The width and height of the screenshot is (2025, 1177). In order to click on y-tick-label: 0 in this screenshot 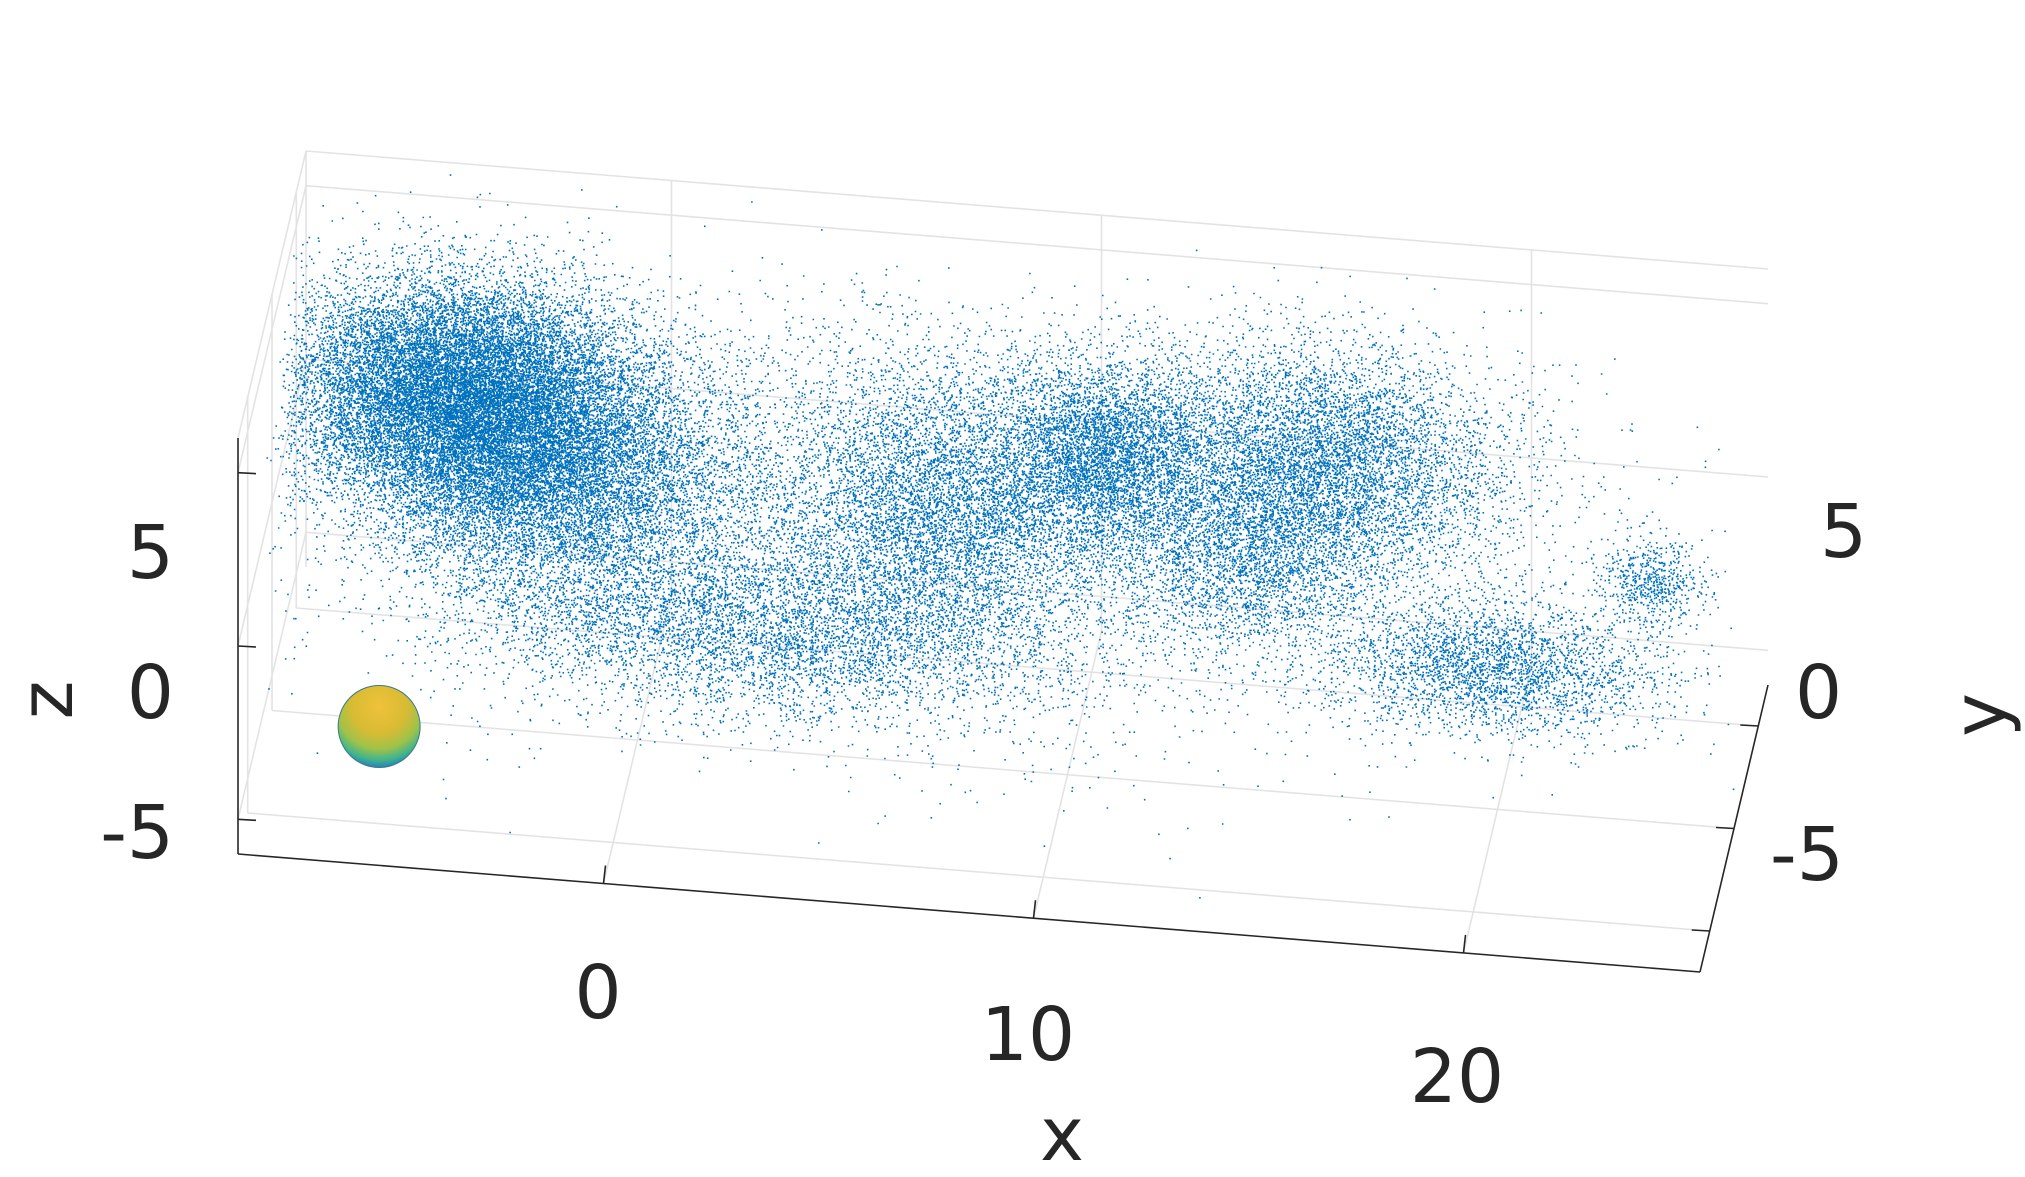, I will do `click(1818, 693)`.